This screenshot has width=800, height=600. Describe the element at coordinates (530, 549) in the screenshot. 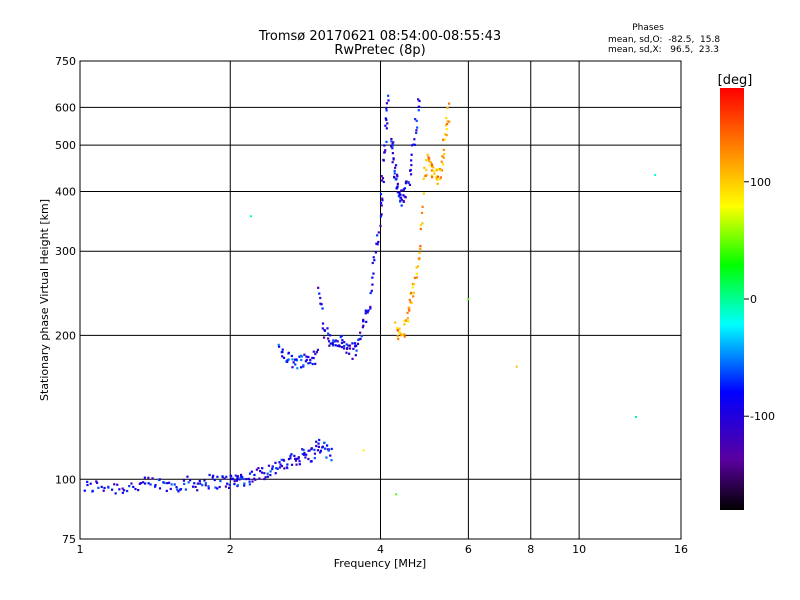

I see `x-tick-label: 8` at that location.